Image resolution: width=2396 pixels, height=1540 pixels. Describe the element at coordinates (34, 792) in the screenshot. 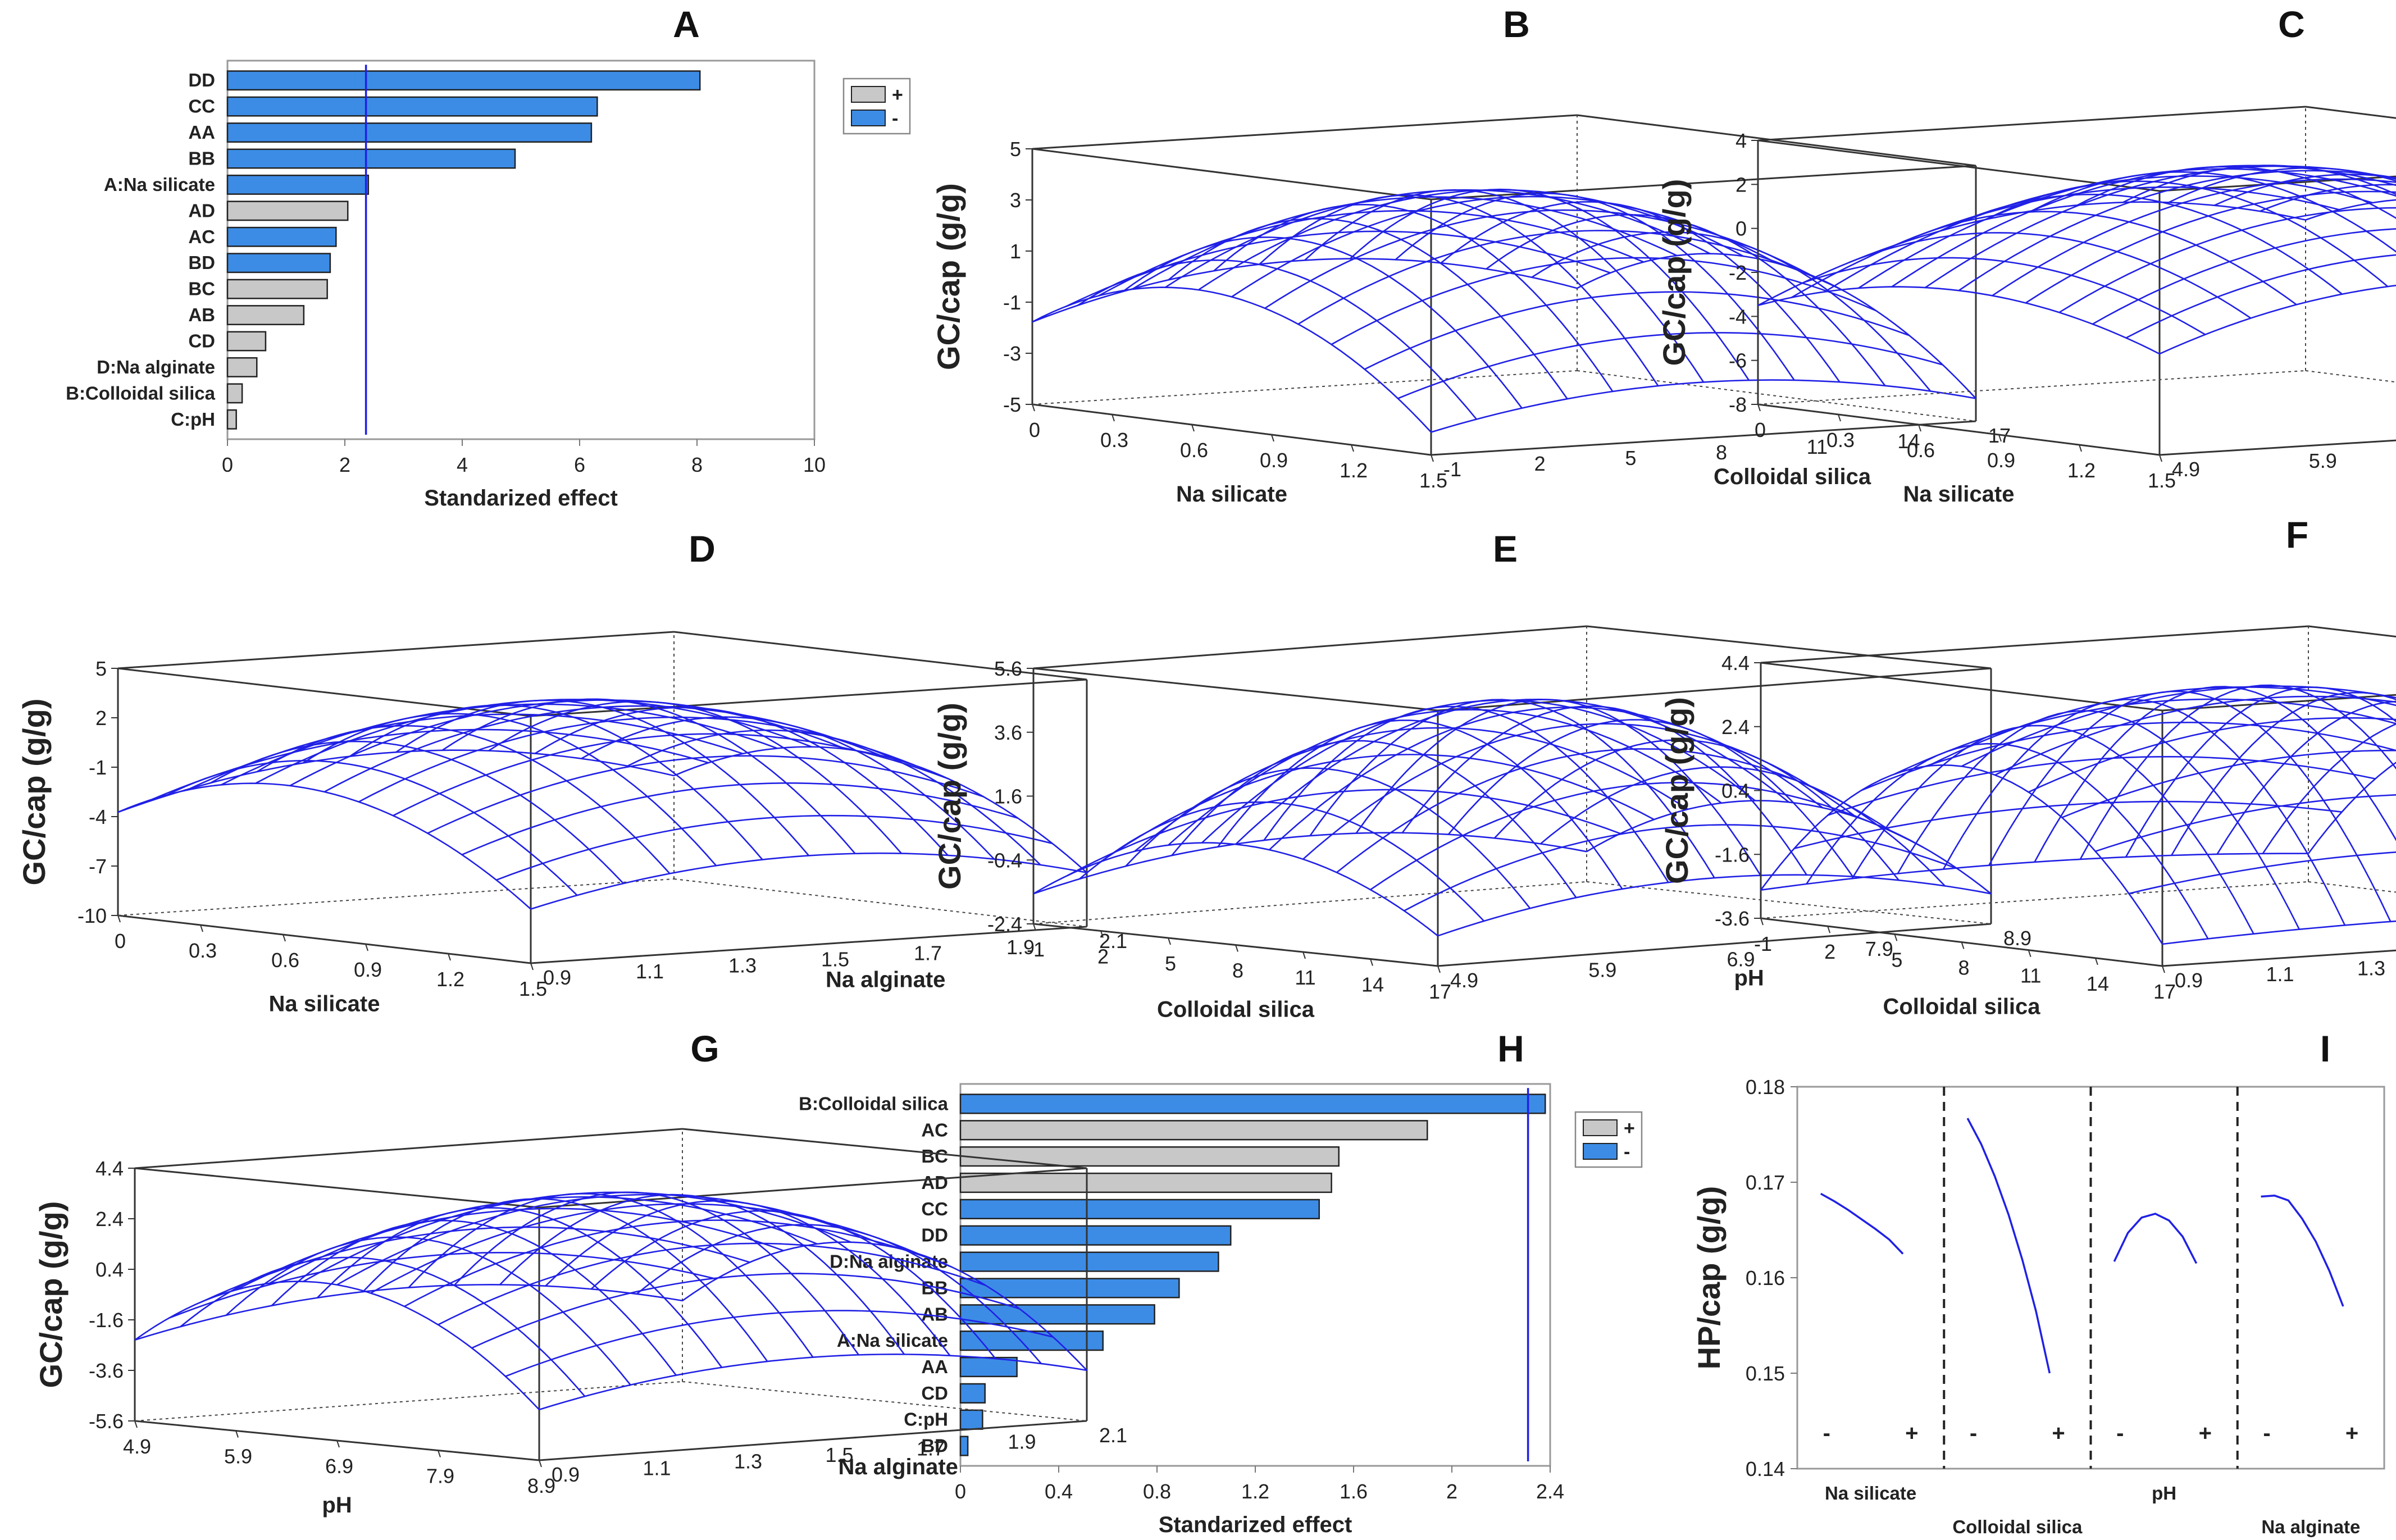

I see `panel-d-z-axis-title: GC/cap (g/g)` at that location.